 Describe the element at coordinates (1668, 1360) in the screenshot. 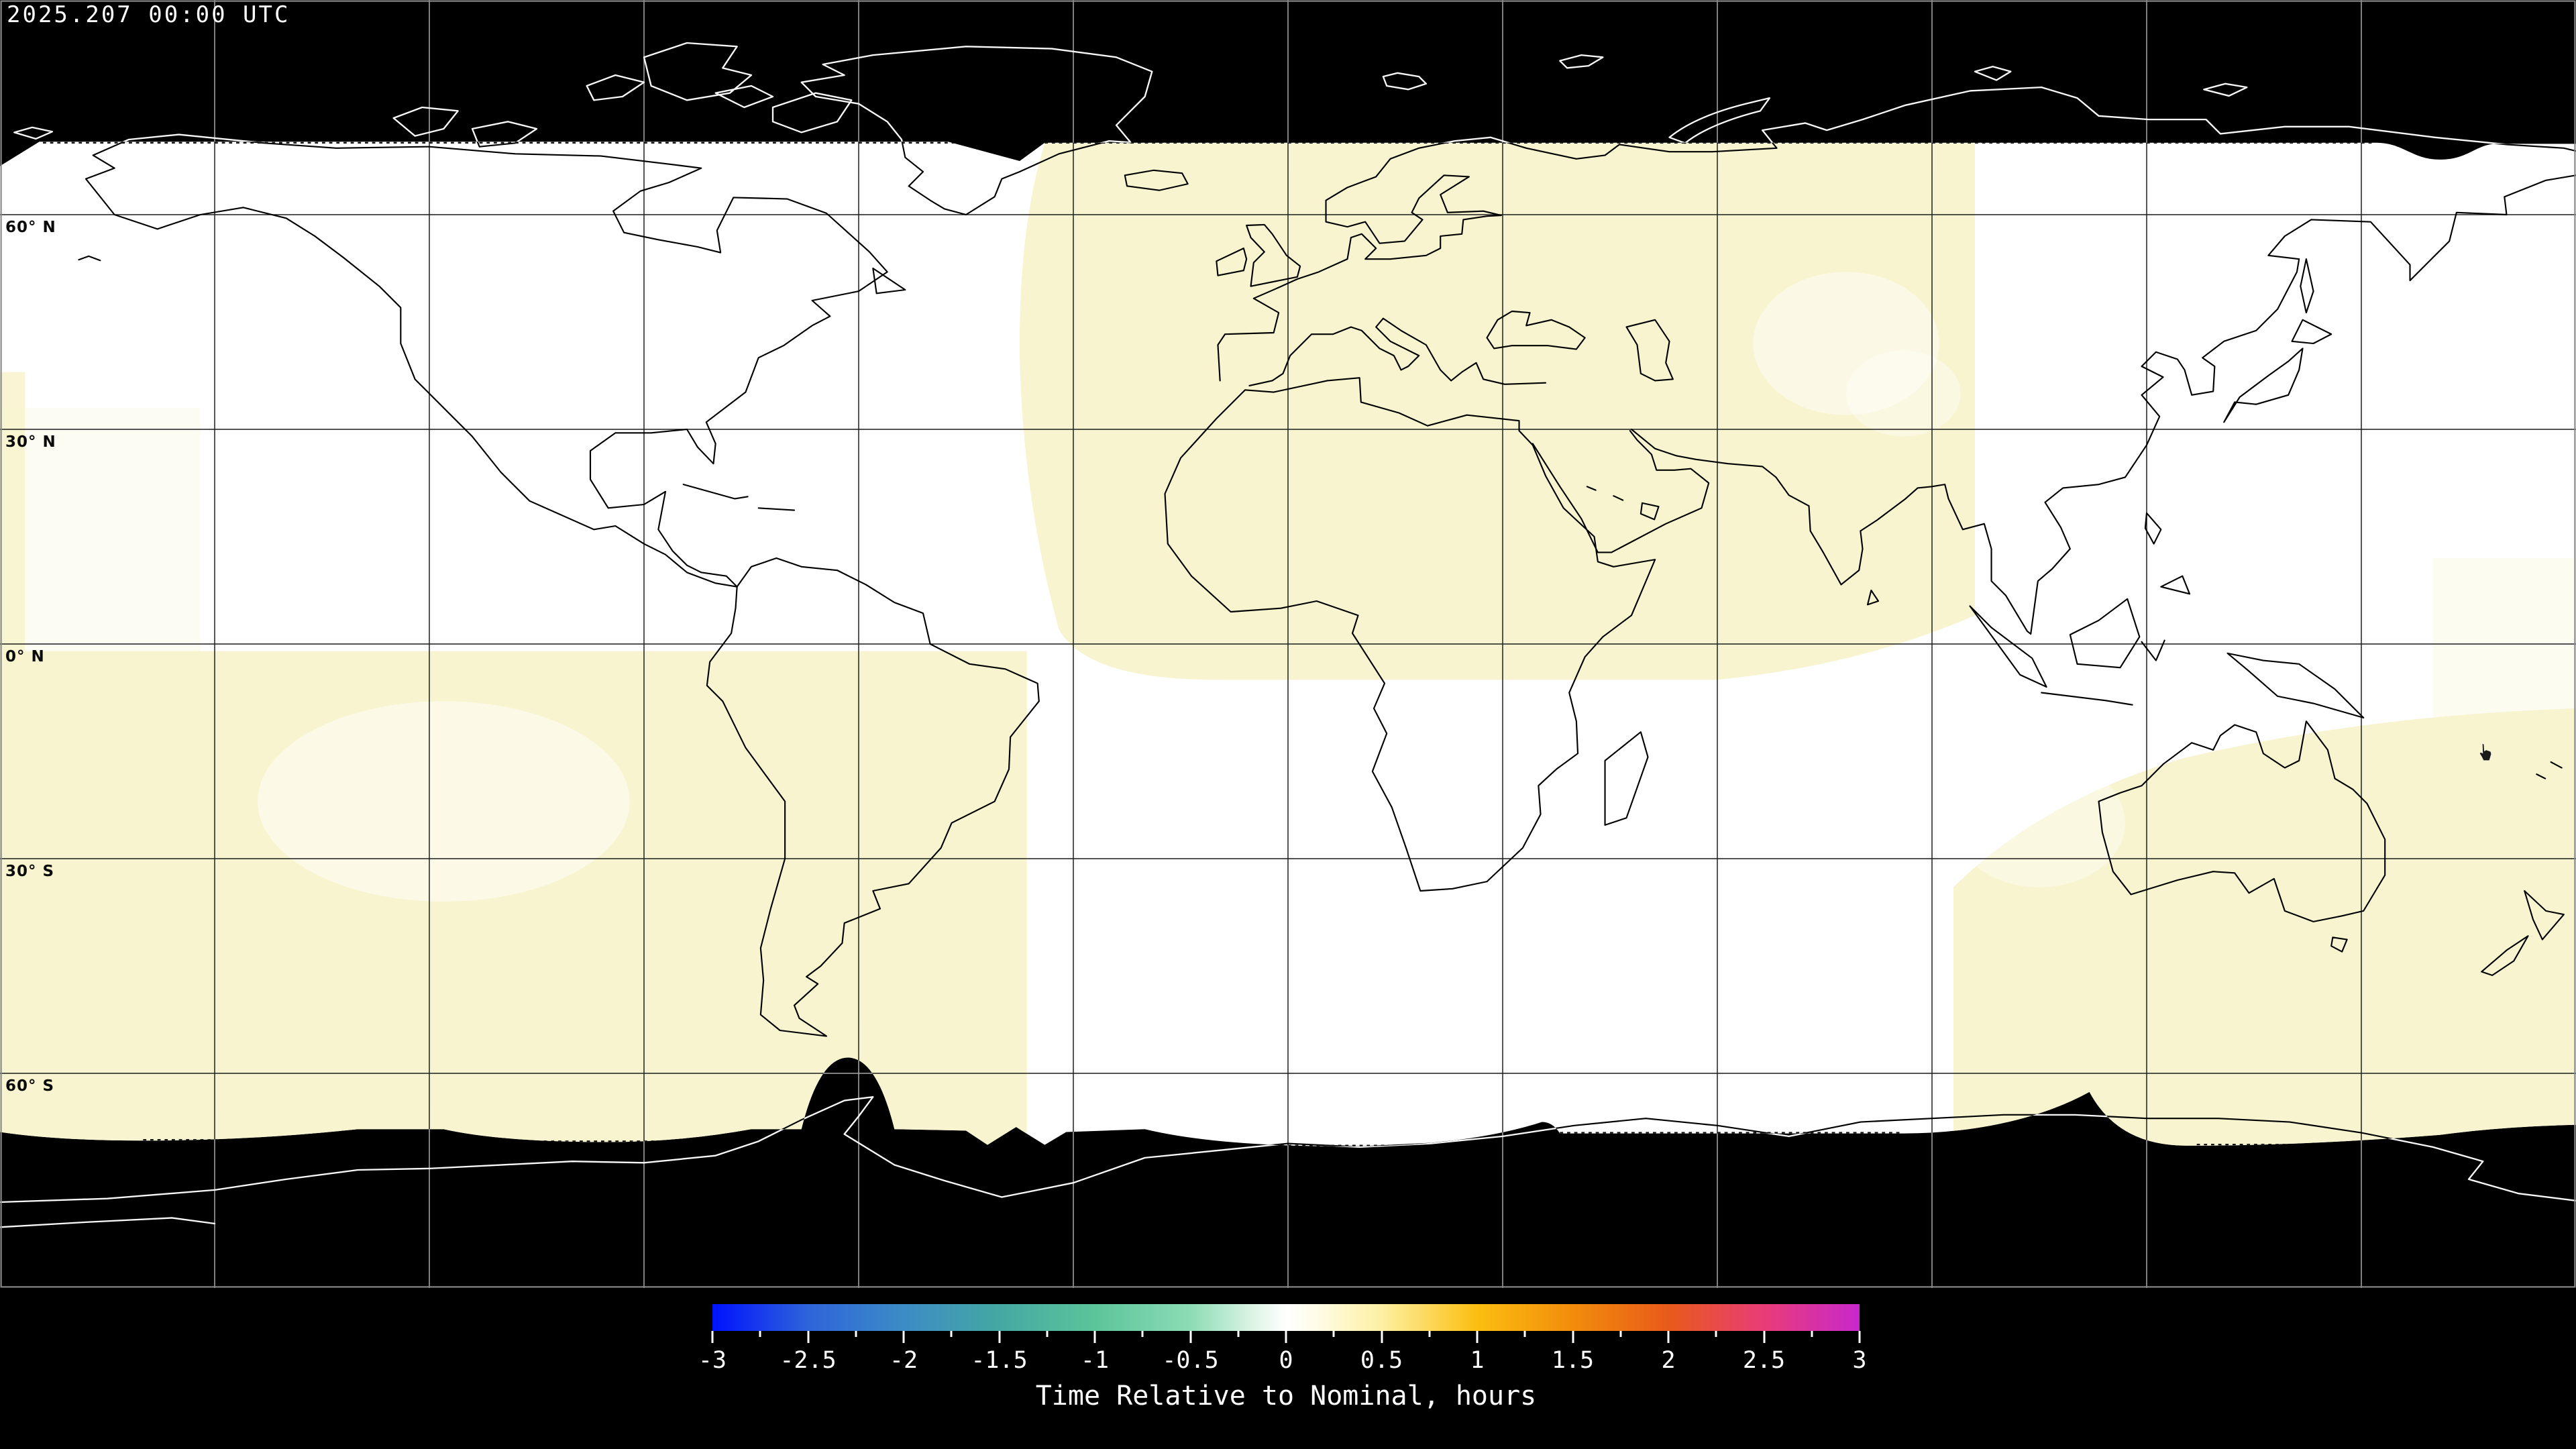

I see `colorbar-tick-label: 2` at that location.